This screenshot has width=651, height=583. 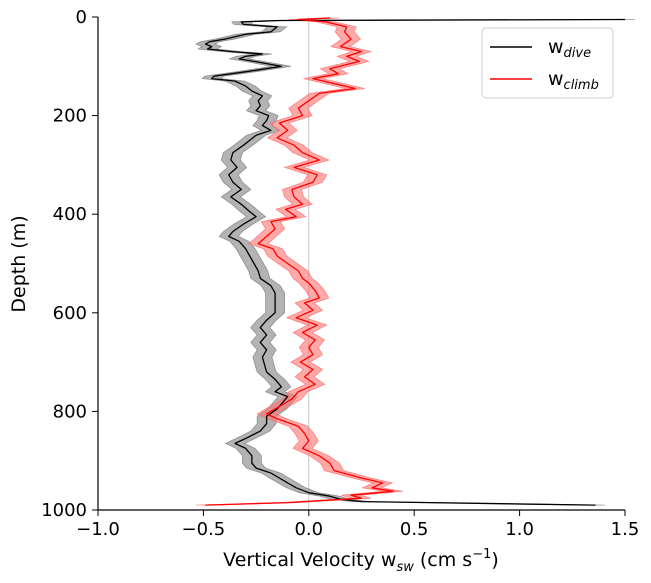 I want to click on y-ticks: 0 200 400 600 800 1000, so click(x=69, y=264).